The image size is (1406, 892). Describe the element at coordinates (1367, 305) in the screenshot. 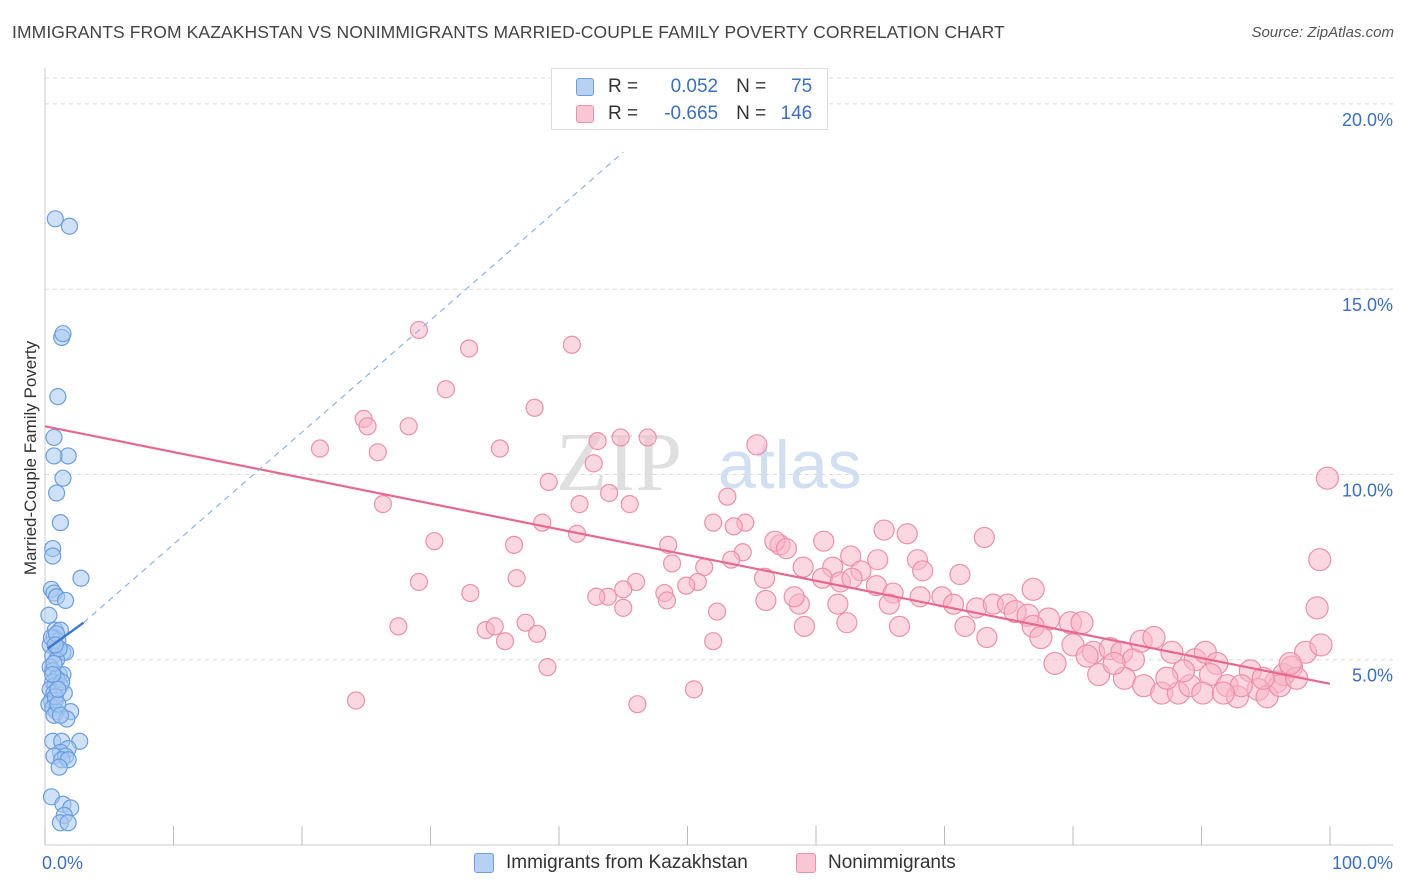

I see `y-tick-label: 15.0%` at that location.